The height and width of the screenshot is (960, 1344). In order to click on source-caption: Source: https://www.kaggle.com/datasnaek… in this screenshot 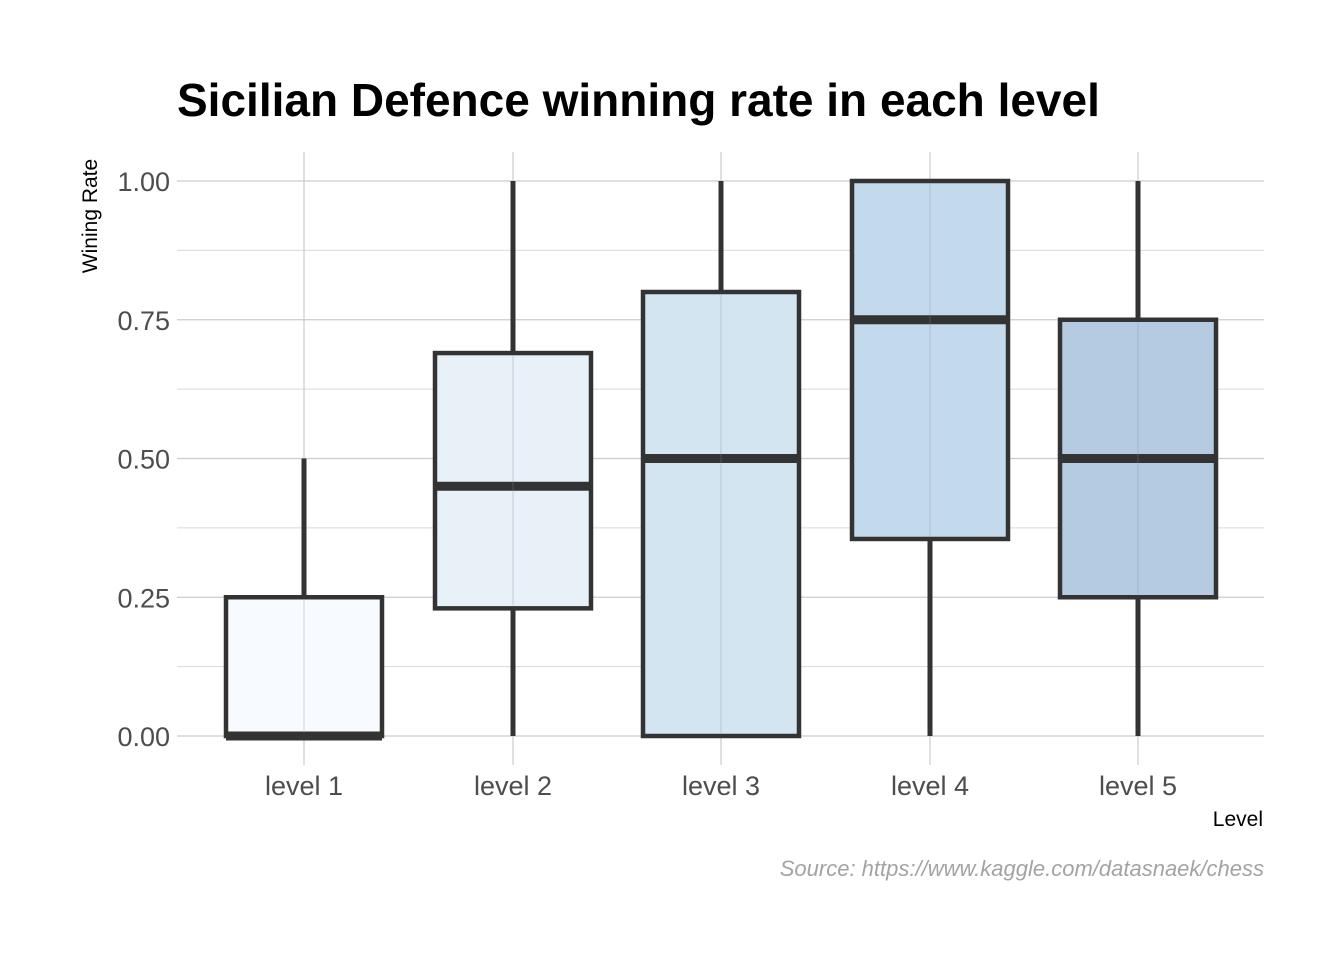, I will do `click(1022, 868)`.